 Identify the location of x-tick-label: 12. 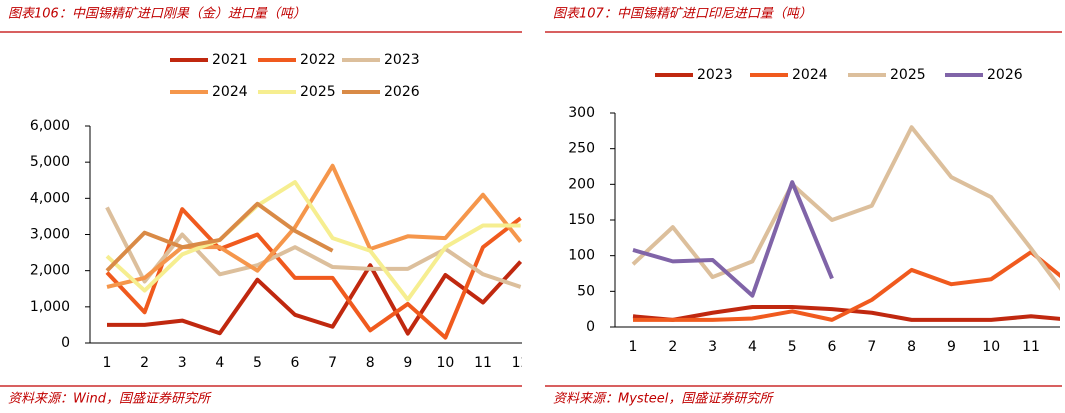
(521, 363).